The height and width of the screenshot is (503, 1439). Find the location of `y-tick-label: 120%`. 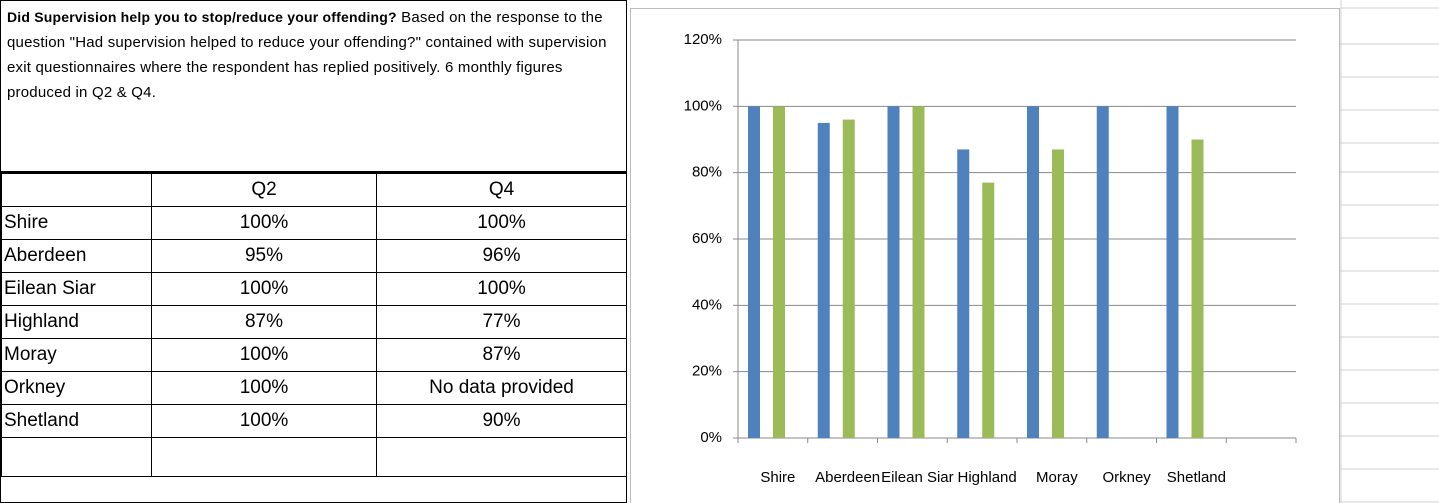

y-tick-label: 120% is located at coordinates (703, 39).